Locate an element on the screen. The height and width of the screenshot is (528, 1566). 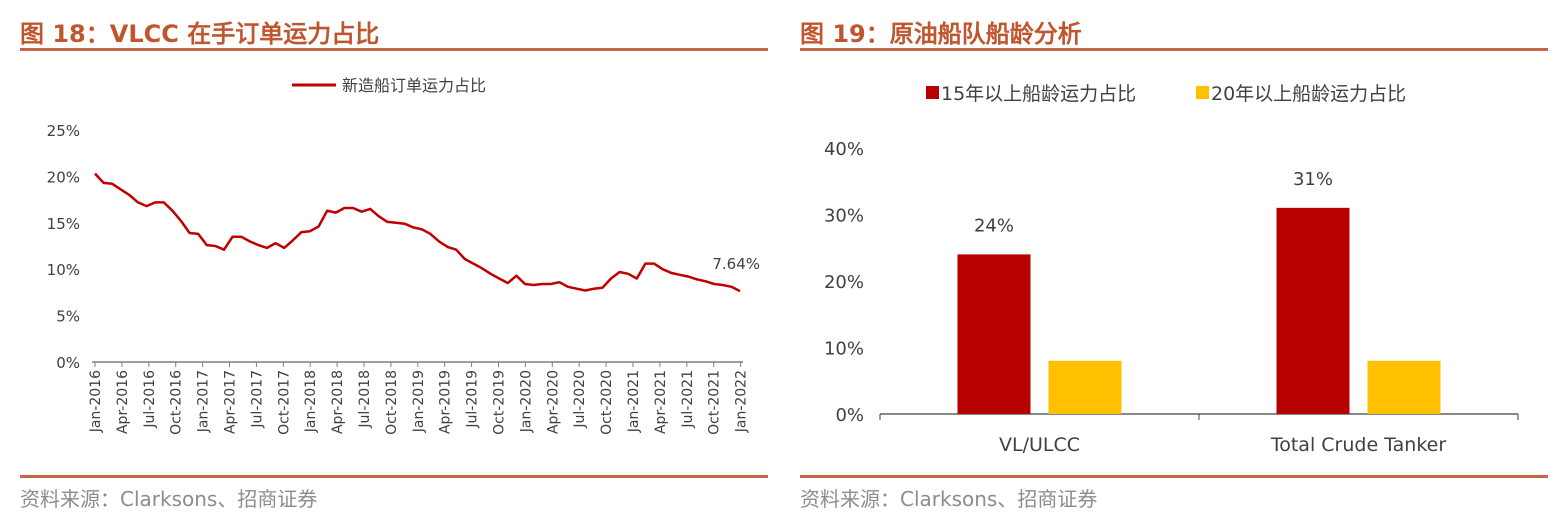
data-label: 24% is located at coordinates (994, 225).